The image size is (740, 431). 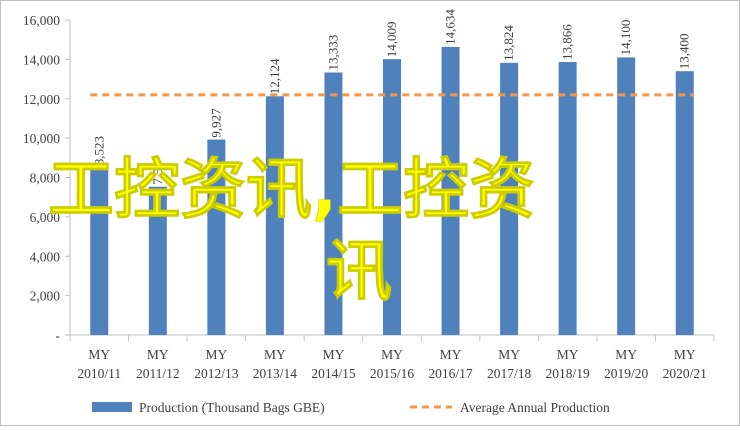 I want to click on legend-label-average: Average Annual Production, so click(x=535, y=407).